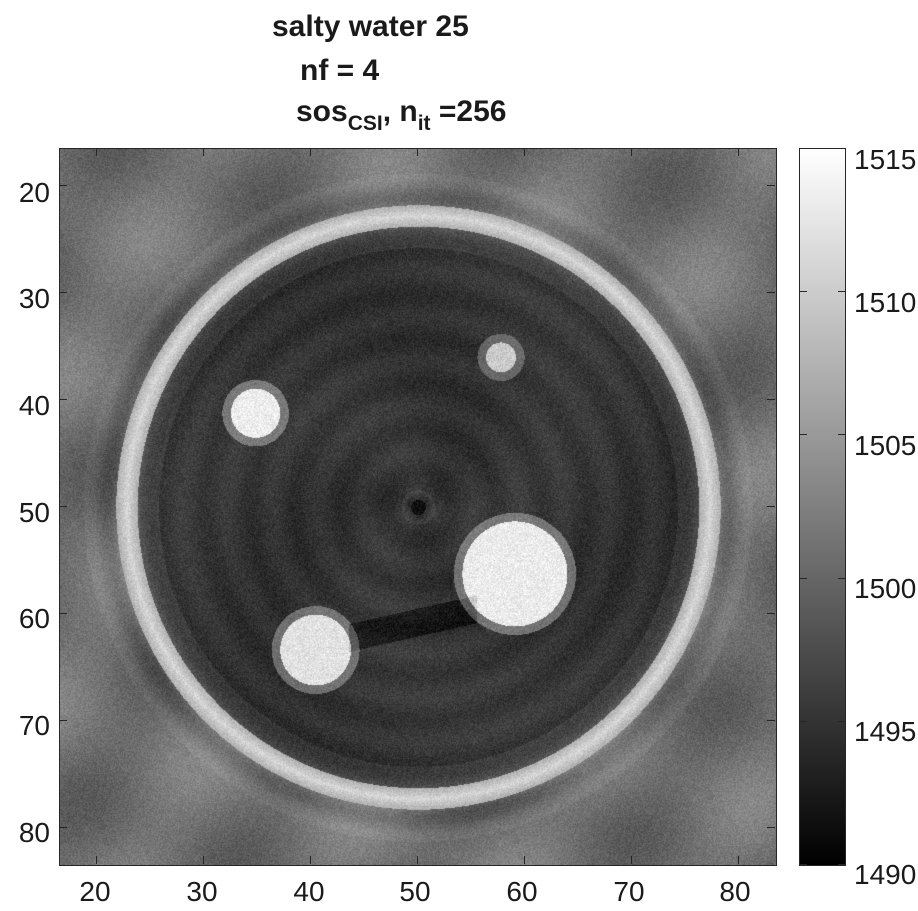  I want to click on colorbar-tick-label: 1490, so click(885, 874).